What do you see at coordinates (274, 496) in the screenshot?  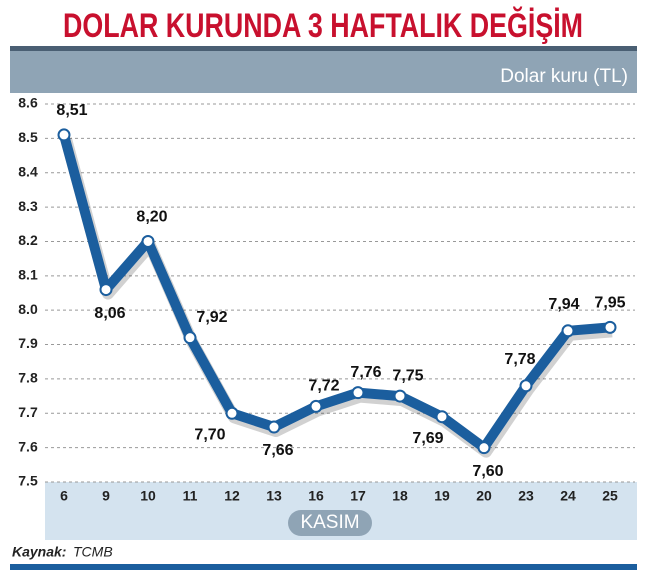 I see `x-tick-label: 13` at bounding box center [274, 496].